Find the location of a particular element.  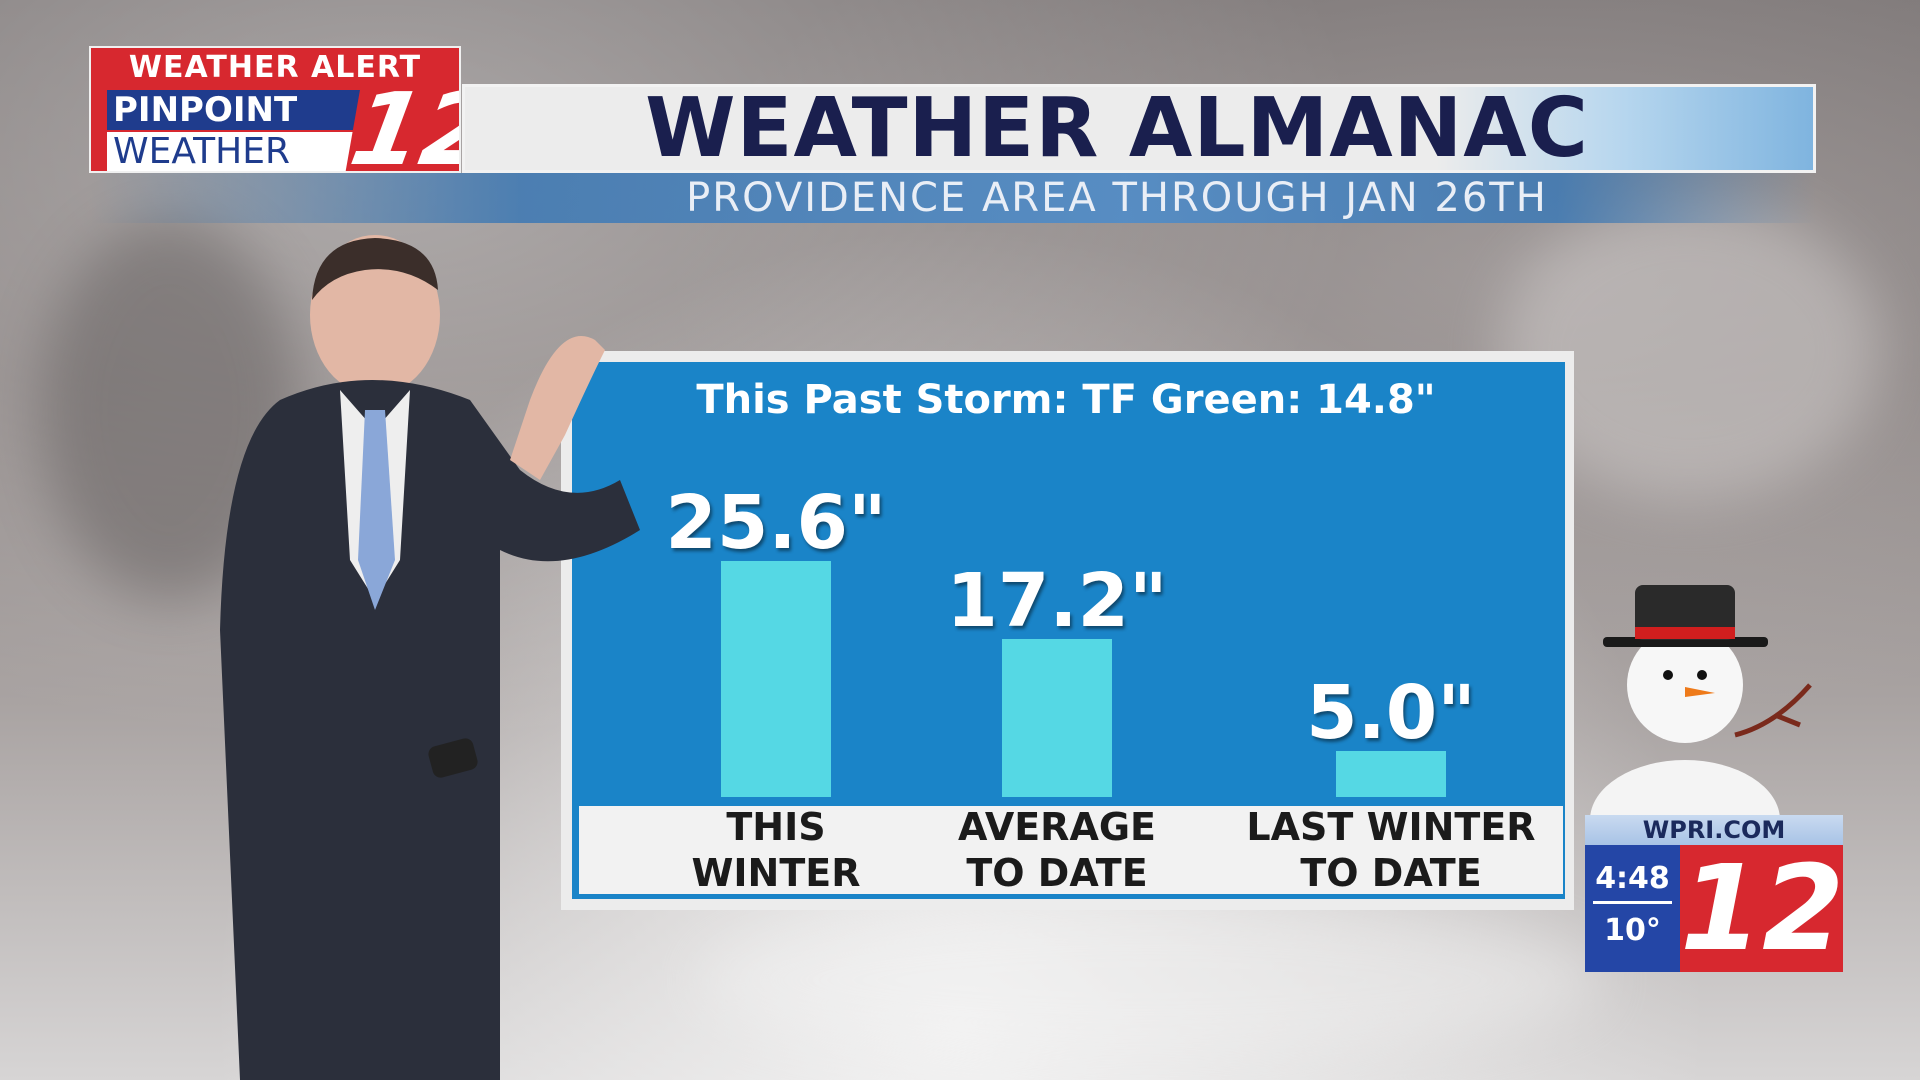

current-temperature: 10° is located at coordinates (1632, 930).